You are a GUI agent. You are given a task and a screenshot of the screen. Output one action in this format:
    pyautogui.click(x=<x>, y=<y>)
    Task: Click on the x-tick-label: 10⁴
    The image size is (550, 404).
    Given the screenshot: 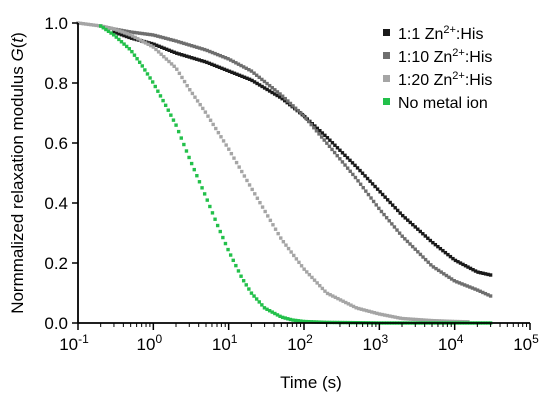 What is the action you would take?
    pyautogui.click(x=451, y=343)
    